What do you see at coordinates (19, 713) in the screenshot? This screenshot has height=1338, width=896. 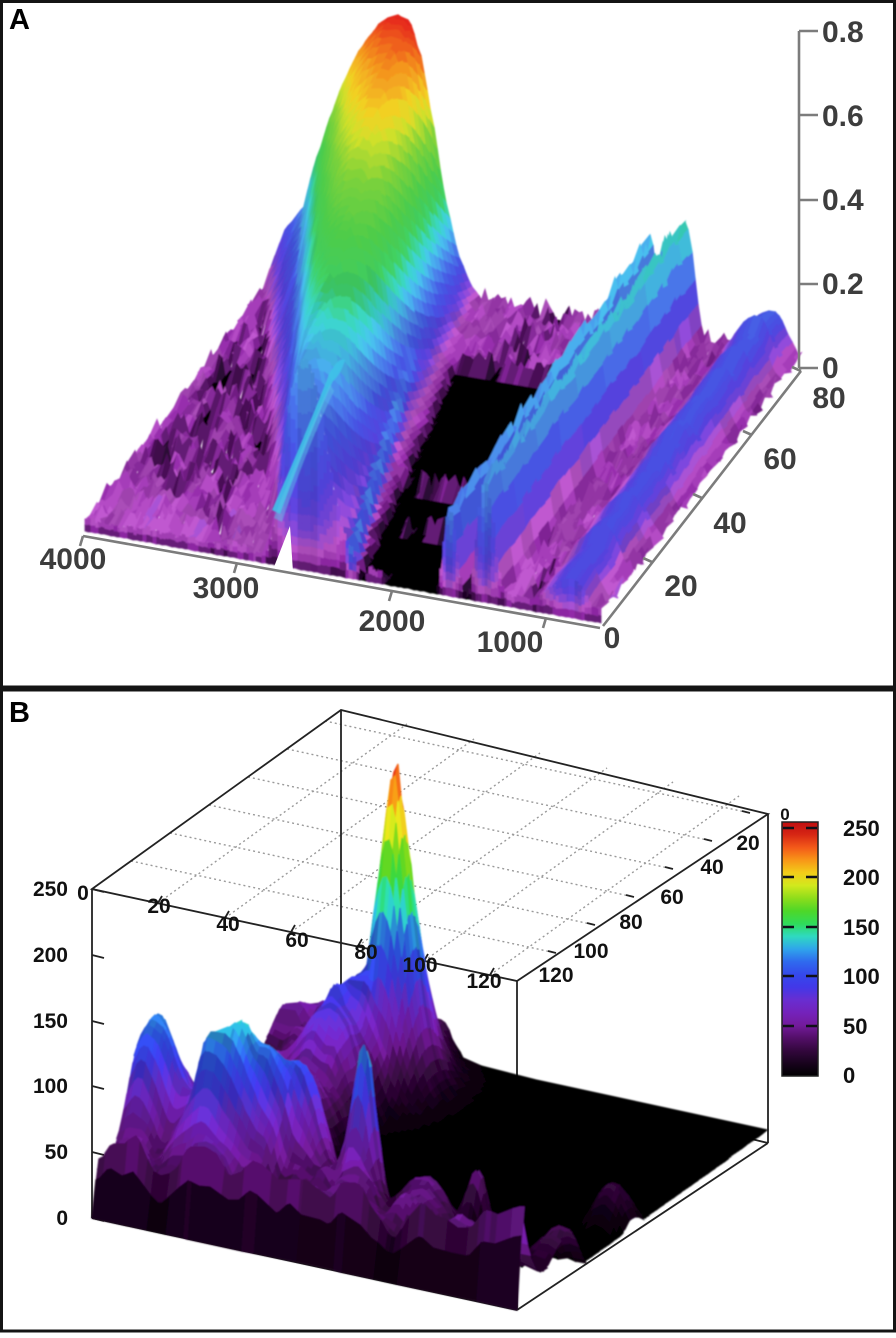 I see `svg-text: B` at bounding box center [19, 713].